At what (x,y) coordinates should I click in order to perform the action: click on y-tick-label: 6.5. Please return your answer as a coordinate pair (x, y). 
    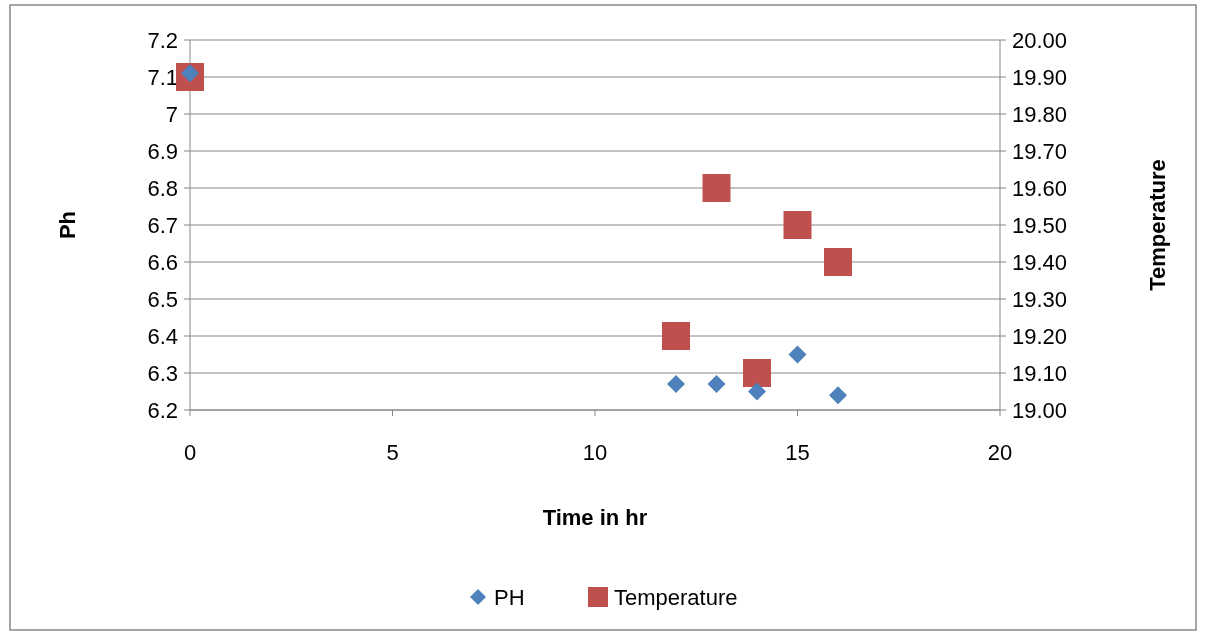
    Looking at the image, I should click on (162, 299).